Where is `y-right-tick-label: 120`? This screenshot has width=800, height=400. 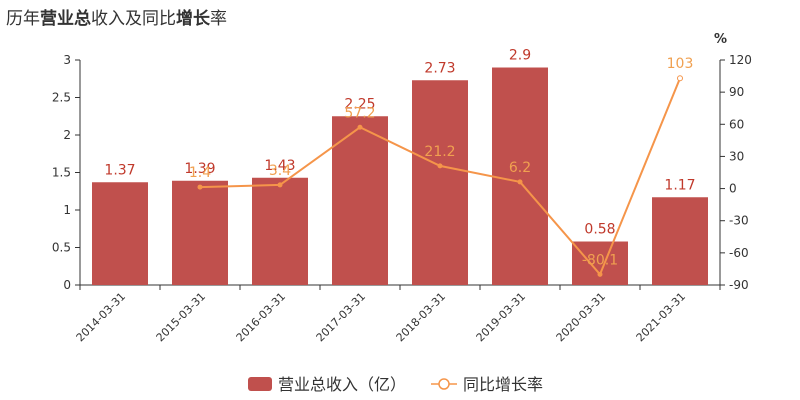
y-right-tick-label: 120 is located at coordinates (740, 60).